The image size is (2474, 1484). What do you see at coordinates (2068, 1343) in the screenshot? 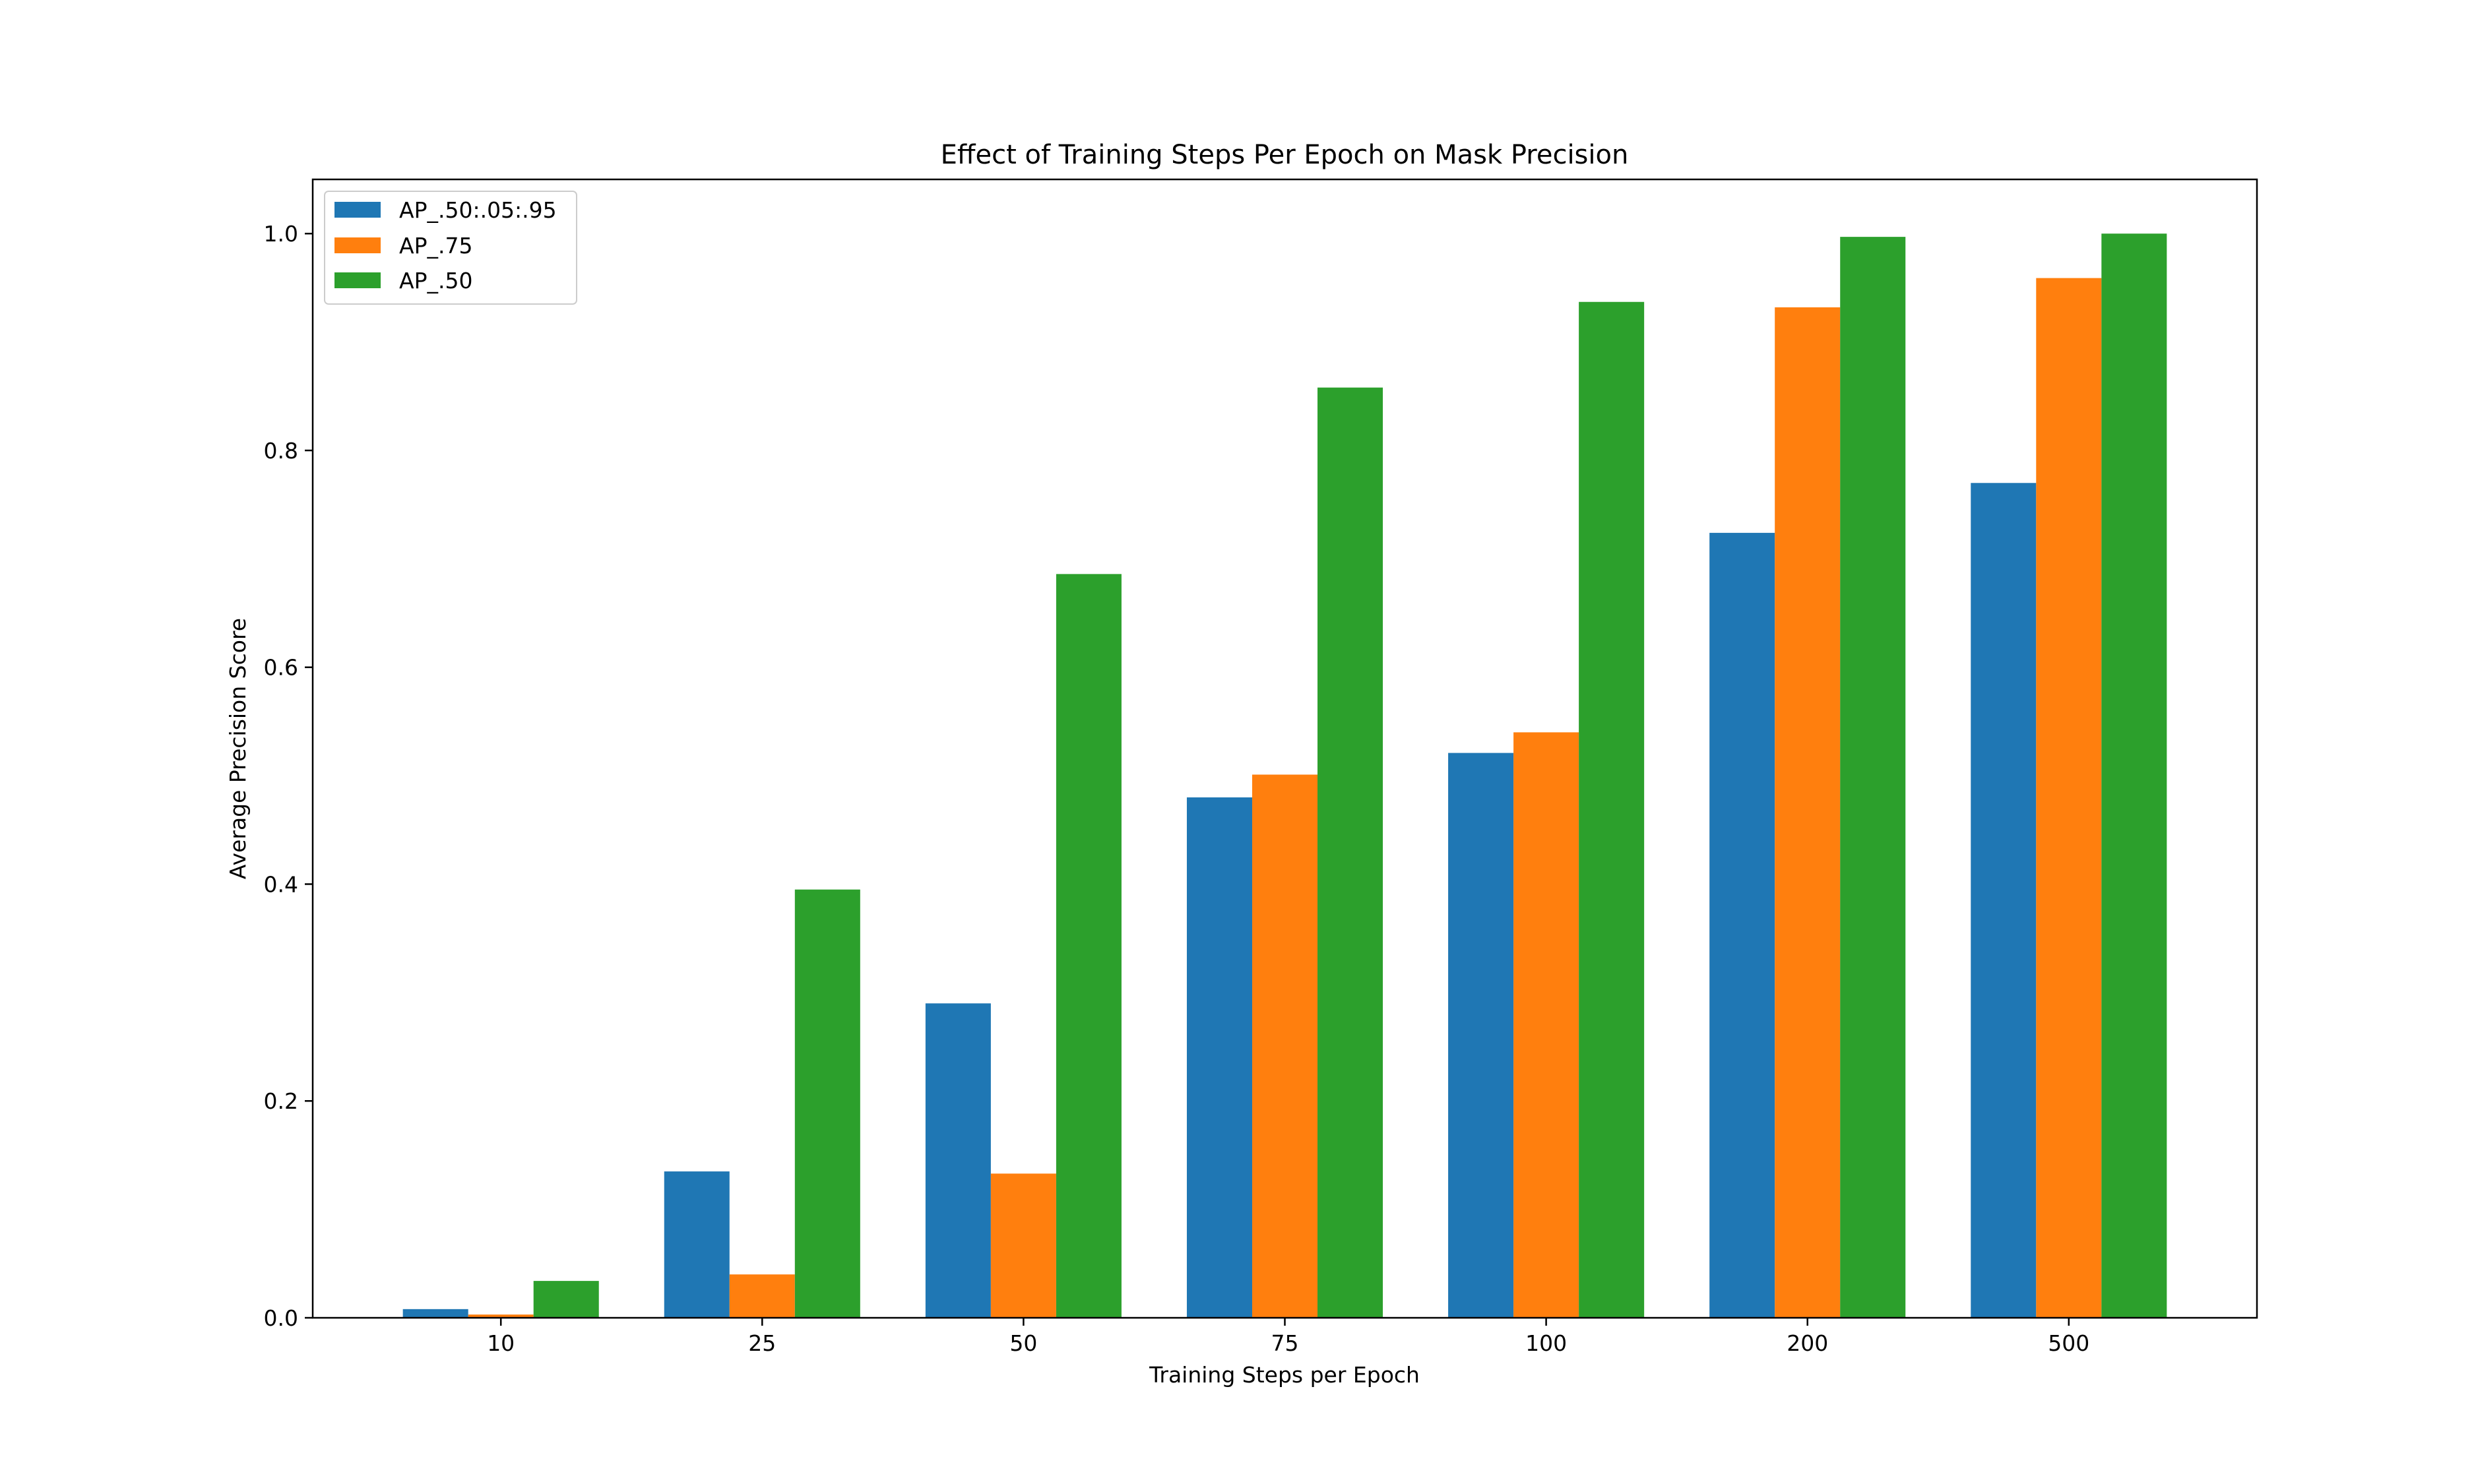
I see `x-tick-label: 500` at bounding box center [2068, 1343].